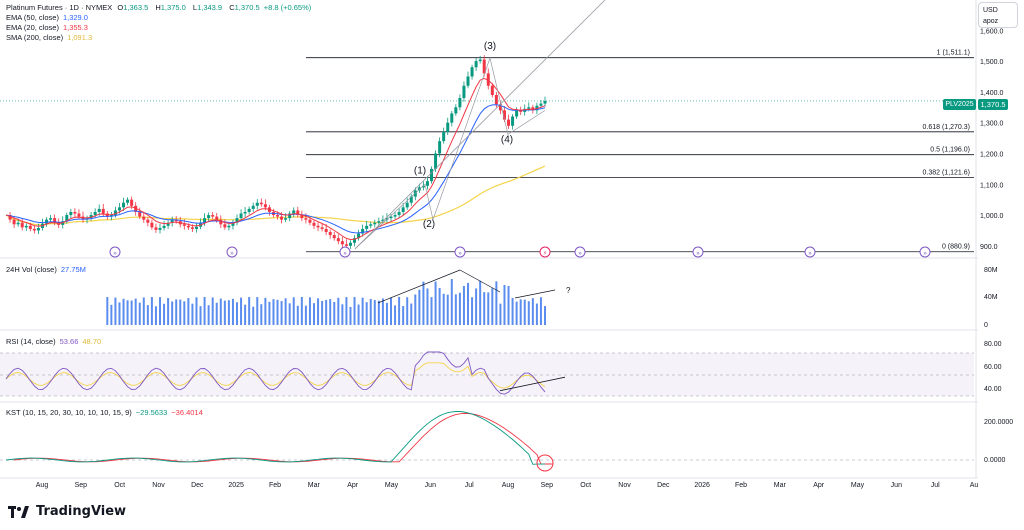 The image size is (1024, 530). Describe the element at coordinates (480, 125) in the screenshot. I see `trend-line` at that location.